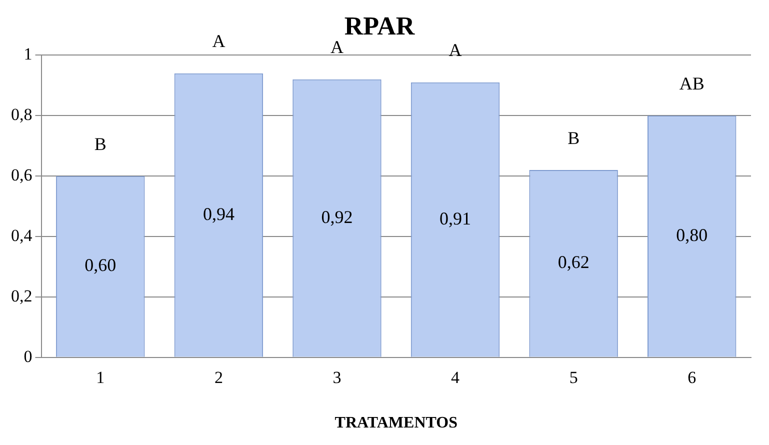 Image resolution: width=769 pixels, height=445 pixels. Describe the element at coordinates (691, 83) in the screenshot. I see `annotation: AB` at that location.